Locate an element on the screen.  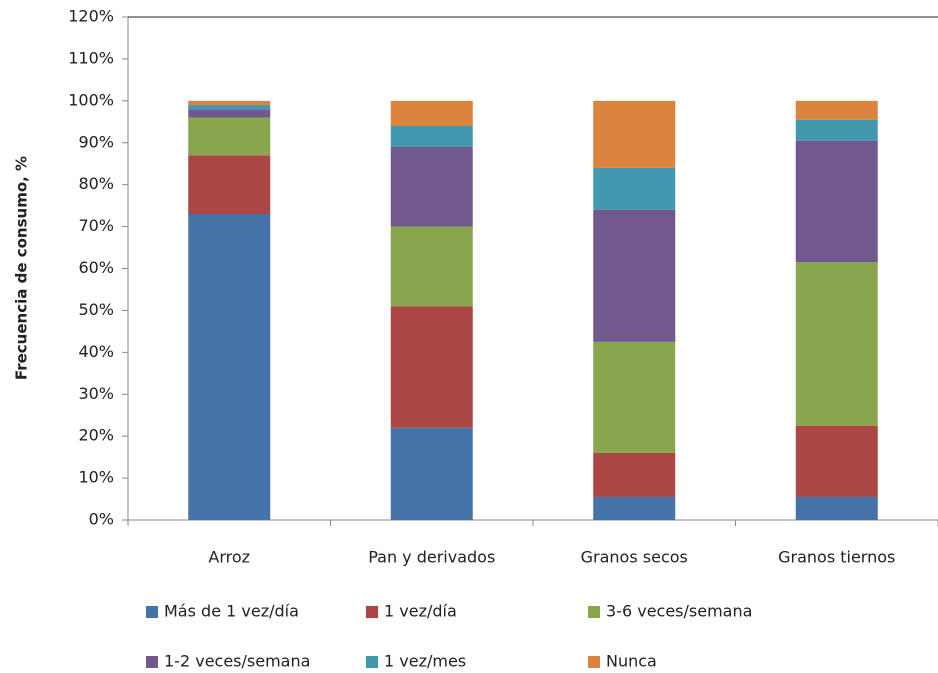
legend-label: Más de 1 vez/día is located at coordinates (231, 611).